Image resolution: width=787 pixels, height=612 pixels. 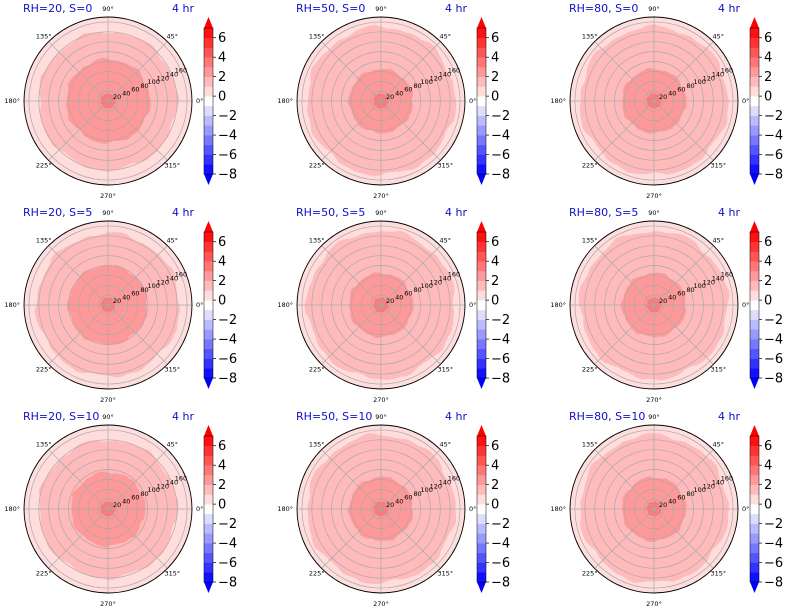 What do you see at coordinates (135, 90) in the screenshot?
I see `radial-tick-label: 60` at bounding box center [135, 90].